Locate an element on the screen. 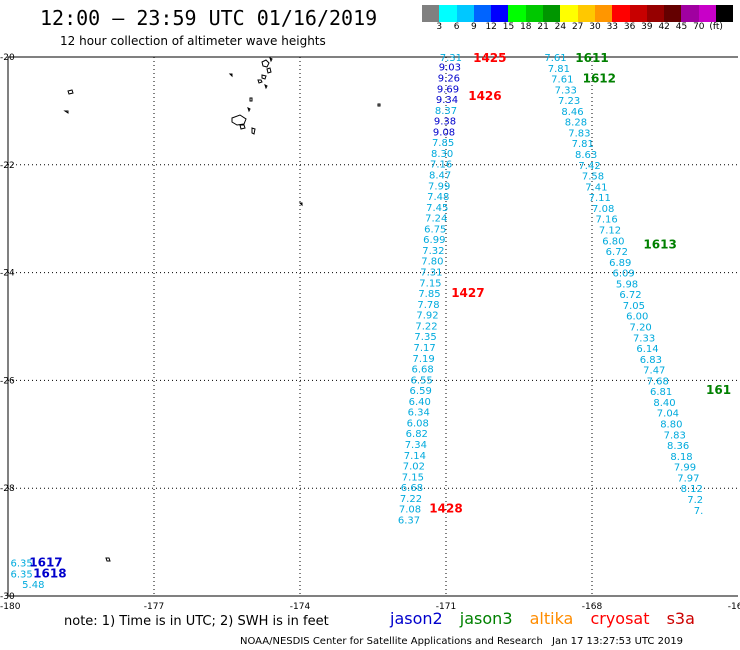  wave-height-reading: 8.18 is located at coordinates (681, 457).